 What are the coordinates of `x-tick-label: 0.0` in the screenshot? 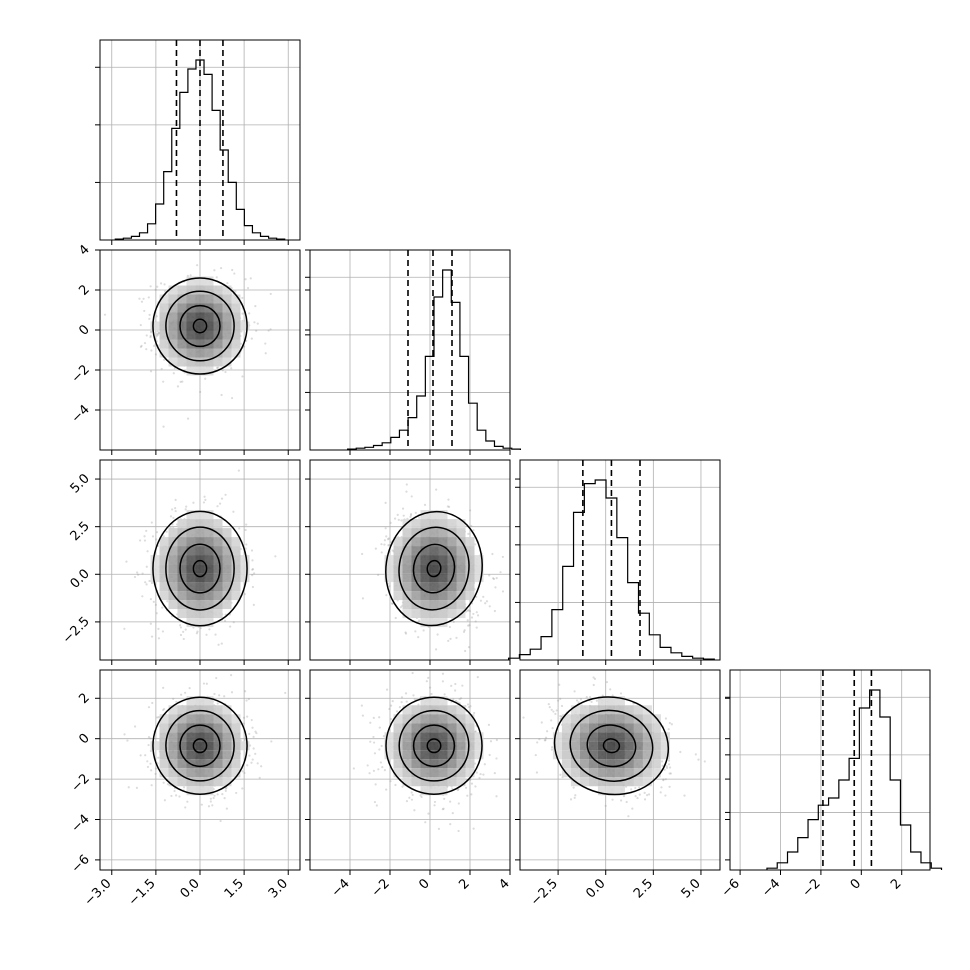 It's located at (595, 888).